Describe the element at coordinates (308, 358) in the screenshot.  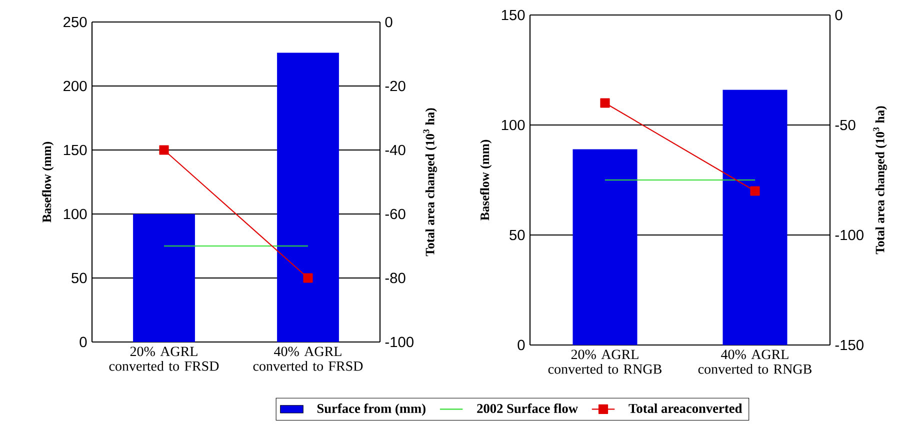
I see `x-tick-label: 40% AGRL converted to FRSD` at that location.